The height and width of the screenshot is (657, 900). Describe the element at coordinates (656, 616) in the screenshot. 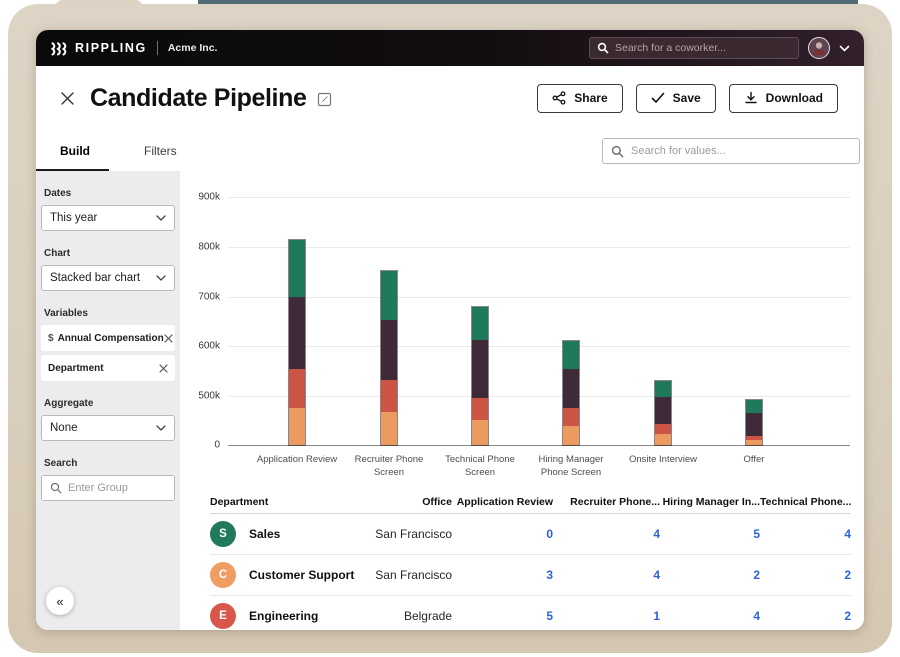

I see `count-link: 1` at that location.